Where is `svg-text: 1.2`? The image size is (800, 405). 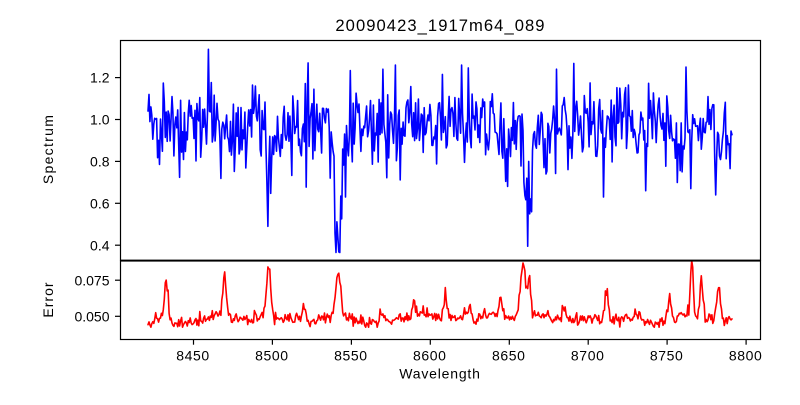
svg-text: 1.2 is located at coordinates (100, 78).